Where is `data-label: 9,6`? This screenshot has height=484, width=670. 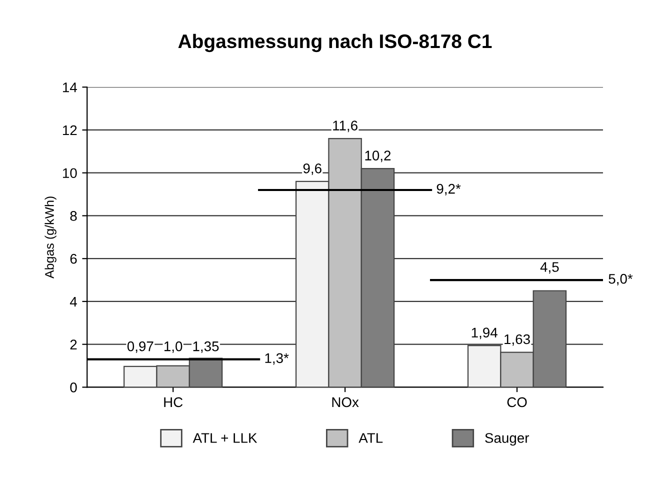
data-label: 9,6 is located at coordinates (312, 169).